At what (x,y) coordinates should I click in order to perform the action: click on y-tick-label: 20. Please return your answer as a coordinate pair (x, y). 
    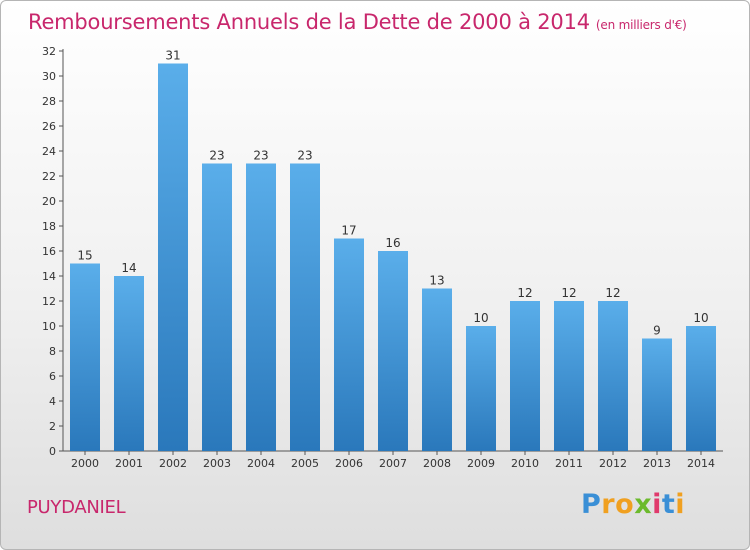
    Looking at the image, I should click on (49, 201).